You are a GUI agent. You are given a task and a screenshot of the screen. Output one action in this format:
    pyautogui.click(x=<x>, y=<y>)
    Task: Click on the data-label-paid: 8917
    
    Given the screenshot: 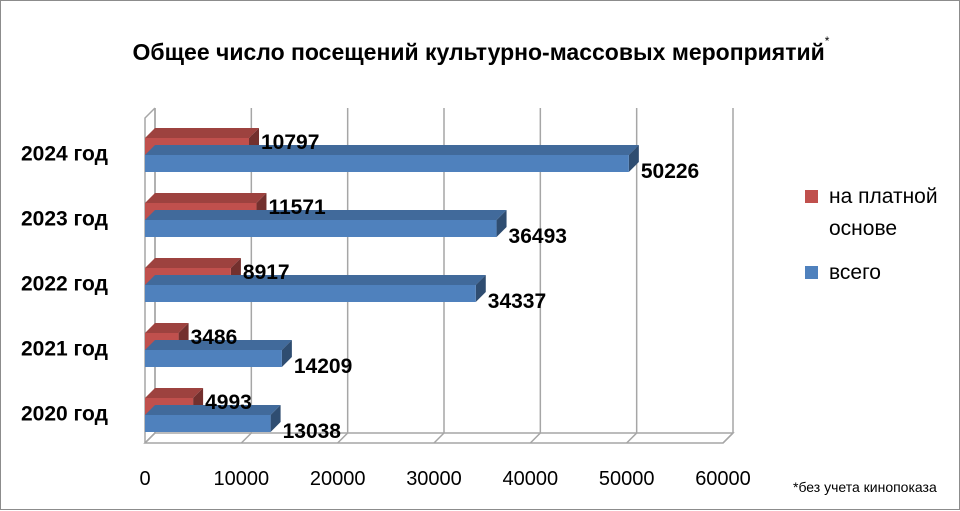 What is the action you would take?
    pyautogui.click(x=266, y=272)
    